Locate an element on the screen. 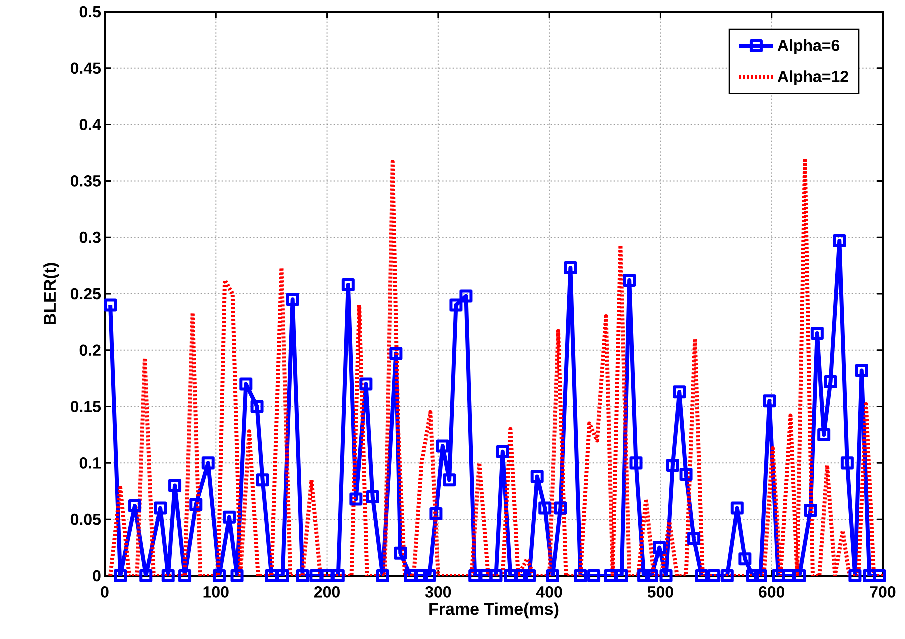 Image resolution: width=905 pixels, height=639 pixels. x-tick-label: 100 is located at coordinates (216, 592).